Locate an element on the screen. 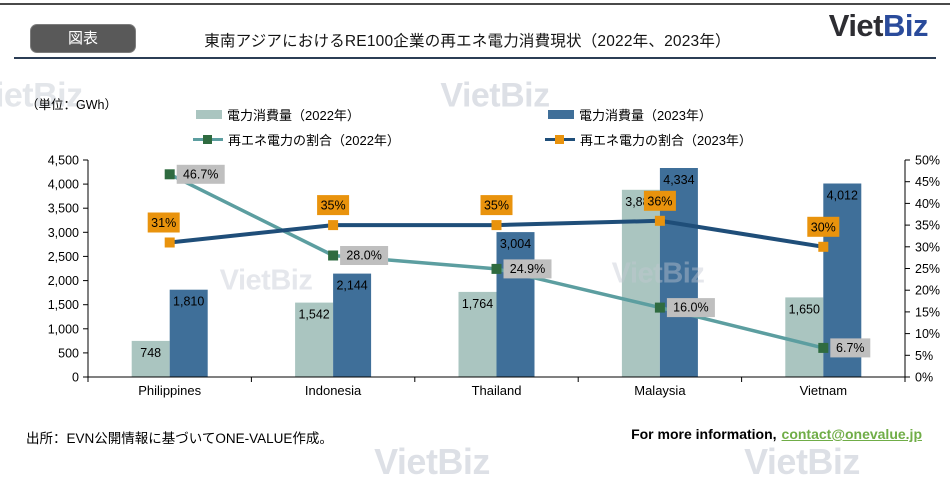  right-axis-tick: 35% is located at coordinates (927, 226).